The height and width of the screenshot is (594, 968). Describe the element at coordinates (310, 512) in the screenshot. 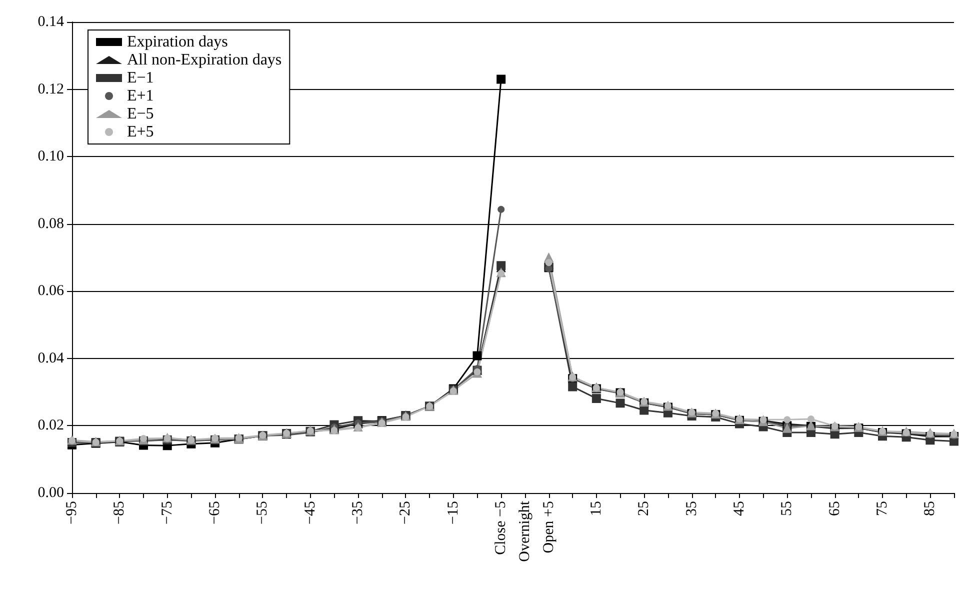

I see `x-tick-label: −45` at that location.